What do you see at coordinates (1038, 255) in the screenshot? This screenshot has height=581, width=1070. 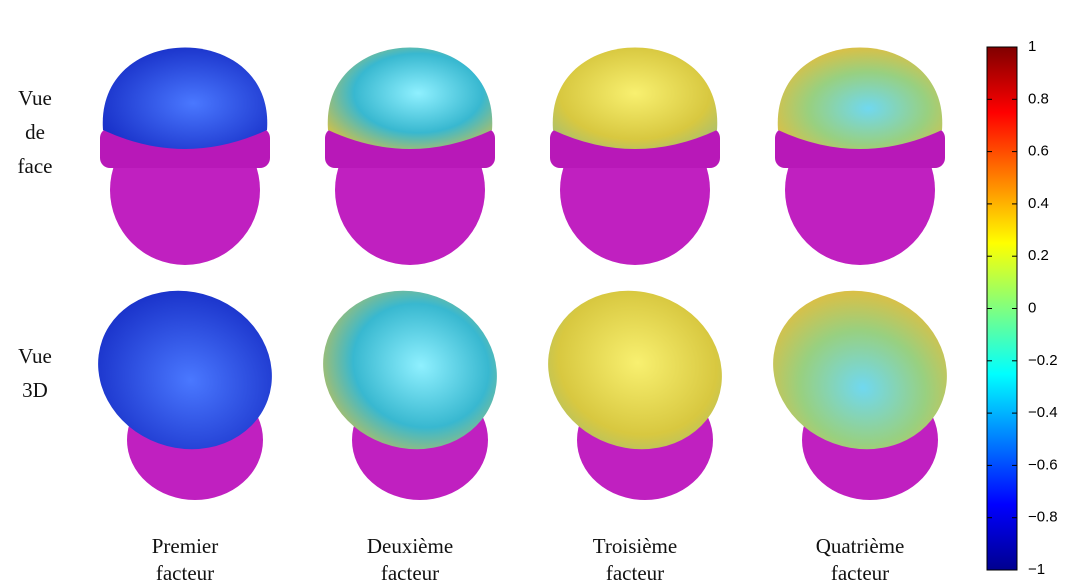 I see `colorbar-tick-label: 0.2` at bounding box center [1038, 255].